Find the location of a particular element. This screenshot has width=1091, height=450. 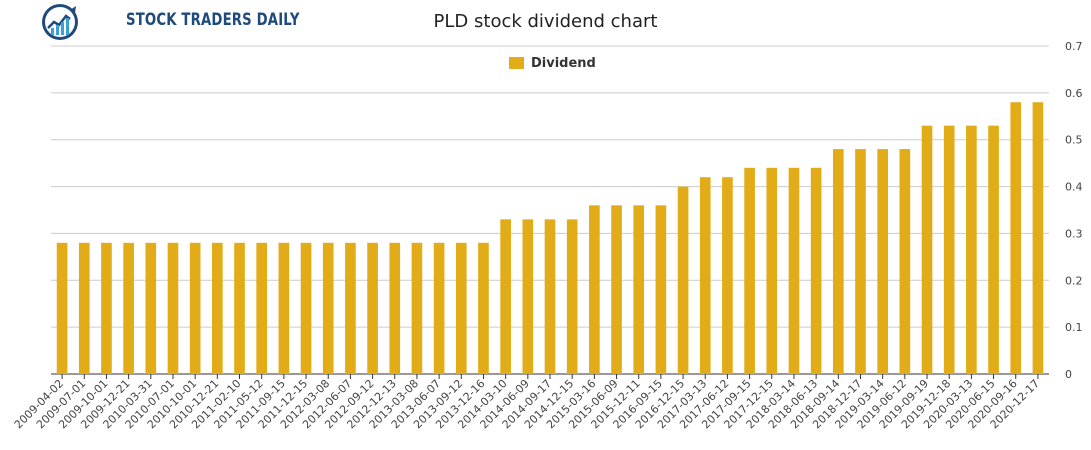

y-tick-label: 0.5 is located at coordinates (1074, 140).